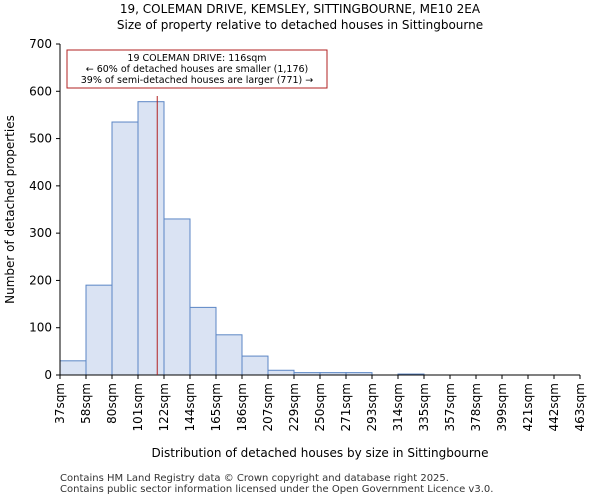 This screenshot has height=500, width=600. Describe the element at coordinates (203, 341) in the screenshot. I see `bar-144sqm` at that location.